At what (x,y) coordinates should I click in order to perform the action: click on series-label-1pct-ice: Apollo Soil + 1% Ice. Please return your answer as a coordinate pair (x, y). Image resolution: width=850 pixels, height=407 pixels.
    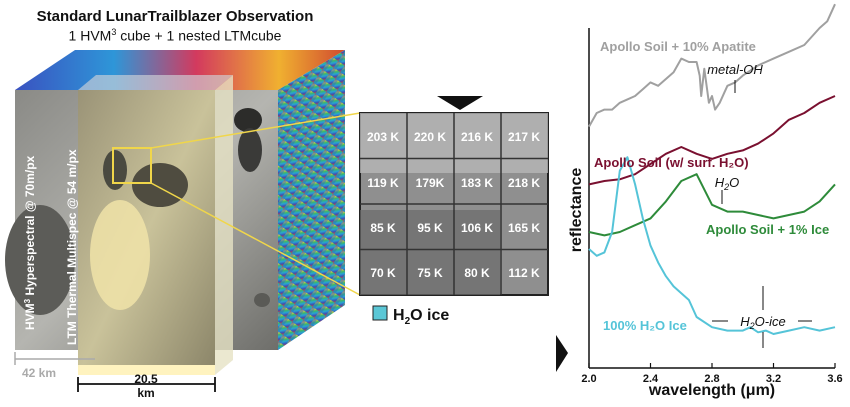
    Looking at the image, I should click on (767, 229).